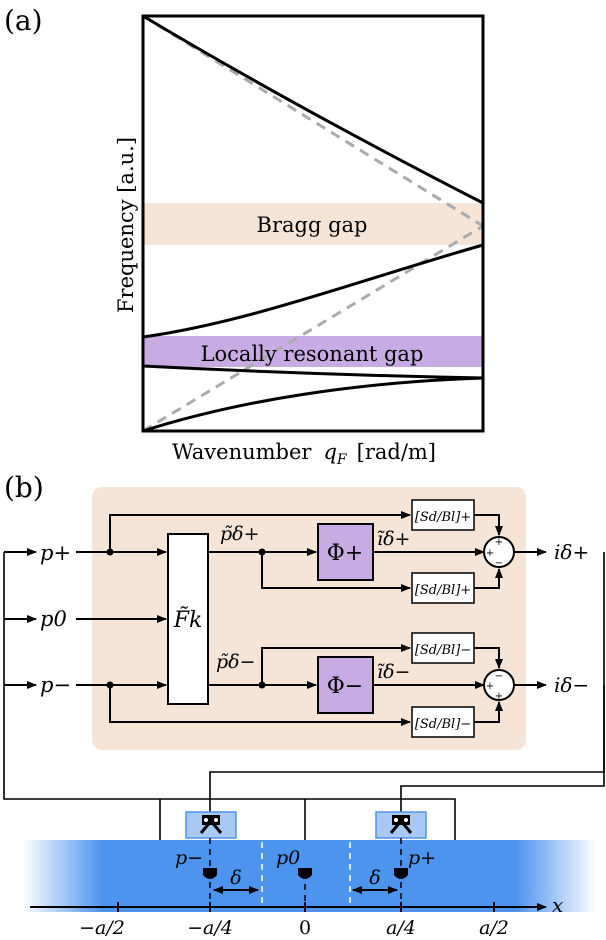 Image resolution: width=606 pixels, height=940 pixels. I want to click on tick-neg-half: −a/2, so click(102, 928).